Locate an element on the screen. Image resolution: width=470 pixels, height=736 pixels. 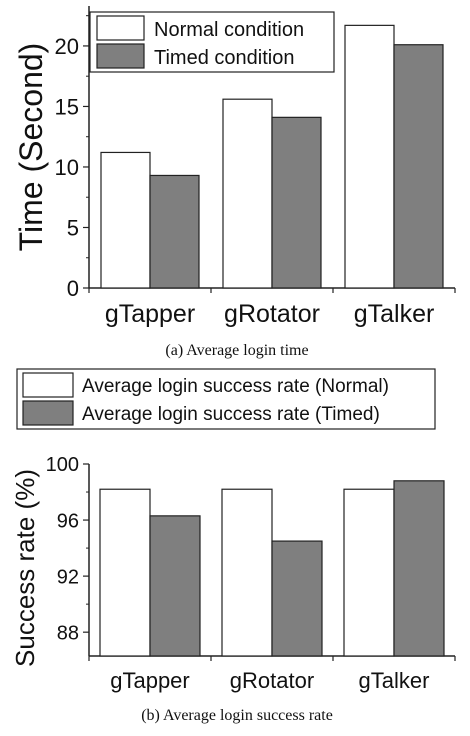
chart-b-bar-gRotator-series2 is located at coordinates (297, 598).